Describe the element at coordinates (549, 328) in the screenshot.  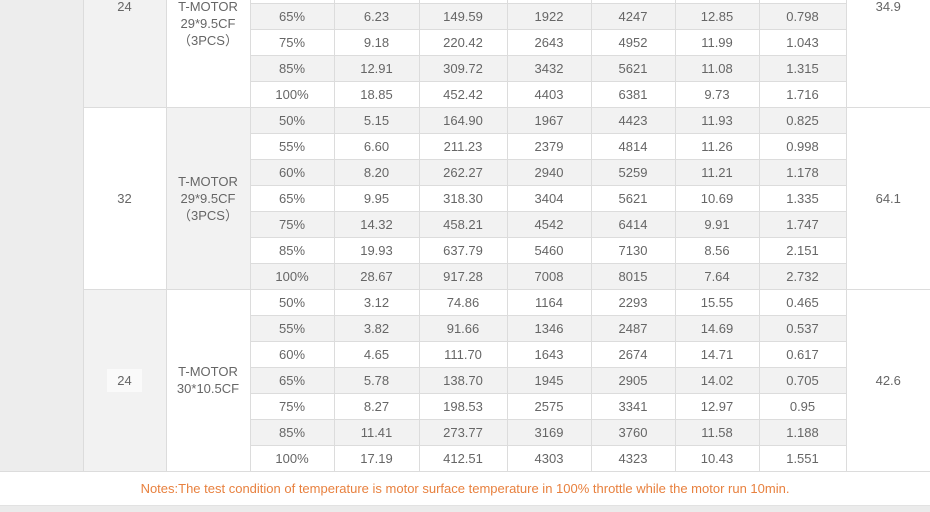
I see `data-cell: 1346` at that location.